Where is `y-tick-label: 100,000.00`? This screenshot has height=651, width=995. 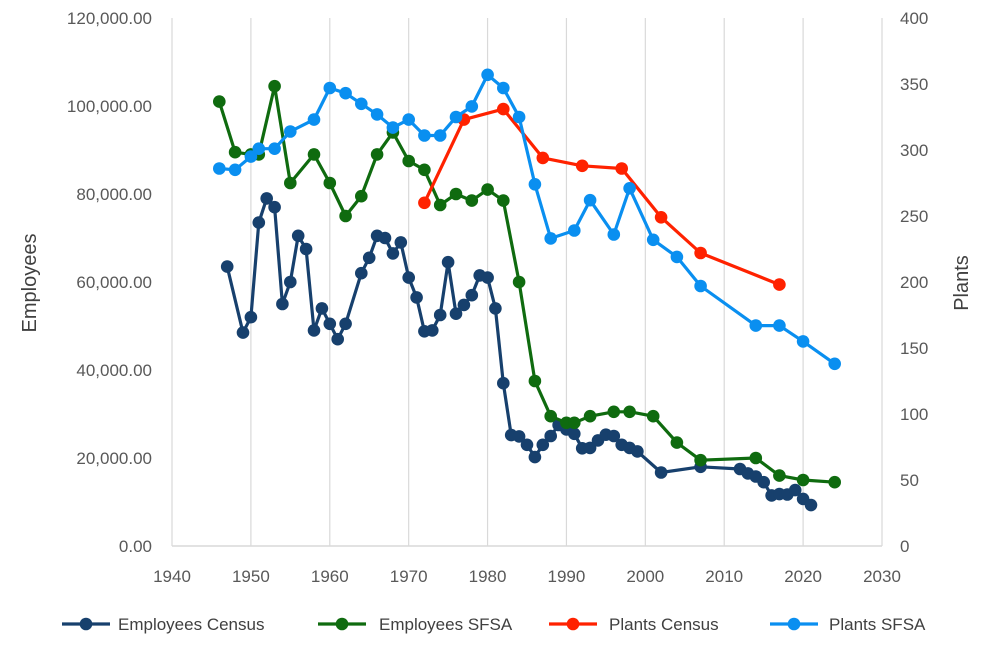
y-tick-label: 100,000.00 is located at coordinates (109, 106).